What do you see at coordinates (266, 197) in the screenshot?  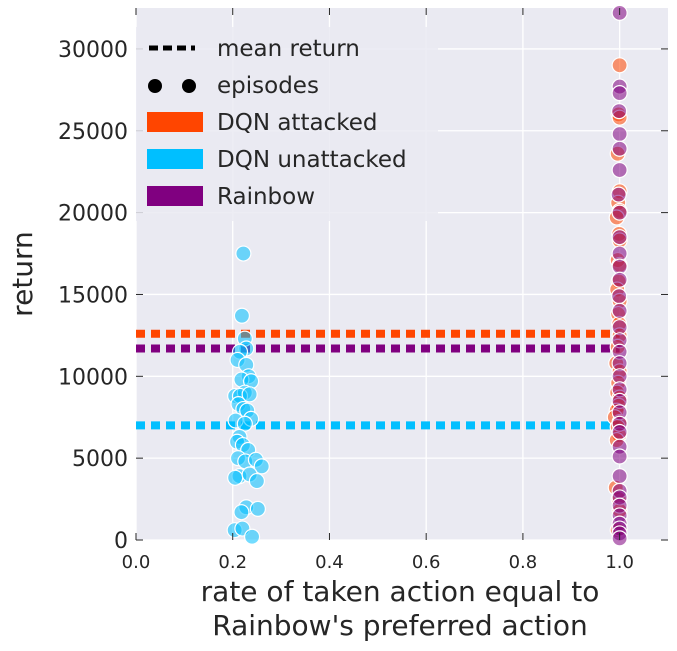 I see `legend-label: Rainbow` at bounding box center [266, 197].